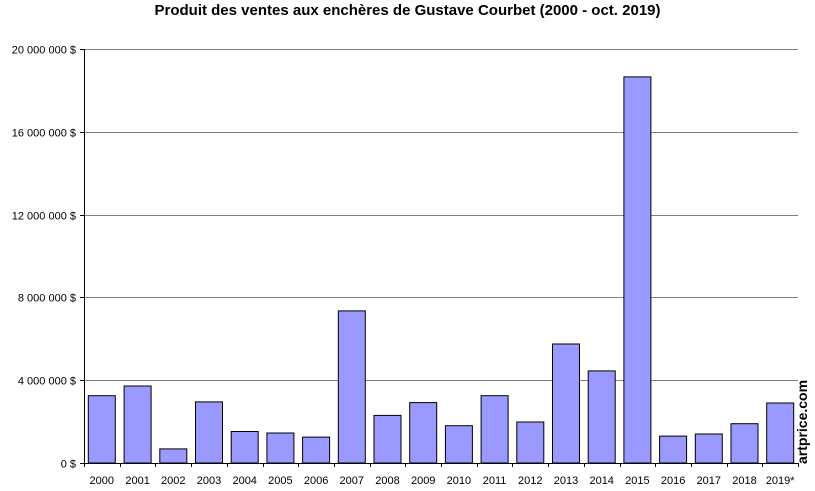  Describe the element at coordinates (102, 481) in the screenshot. I see `x-tick-label: 2000` at that location.